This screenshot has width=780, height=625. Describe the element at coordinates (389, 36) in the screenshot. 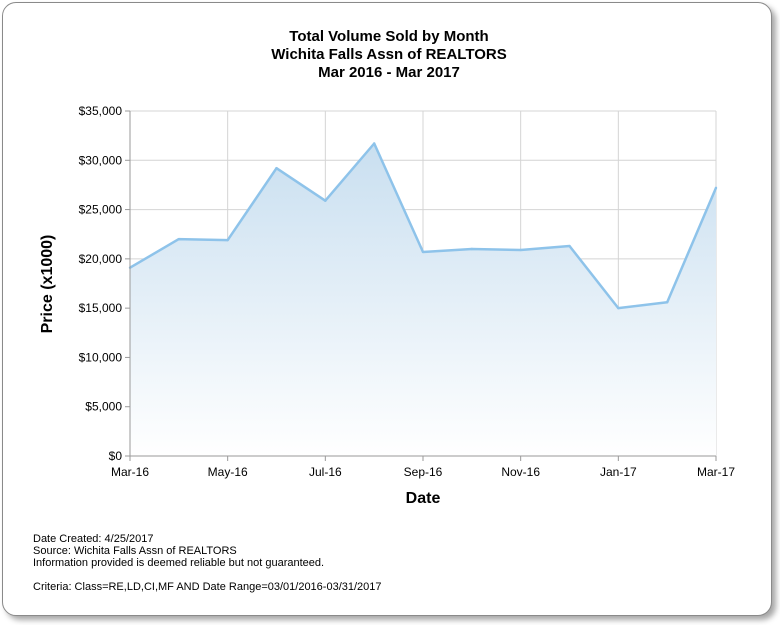

I see `chart-title: Total Volume Sold by Month` at that location.